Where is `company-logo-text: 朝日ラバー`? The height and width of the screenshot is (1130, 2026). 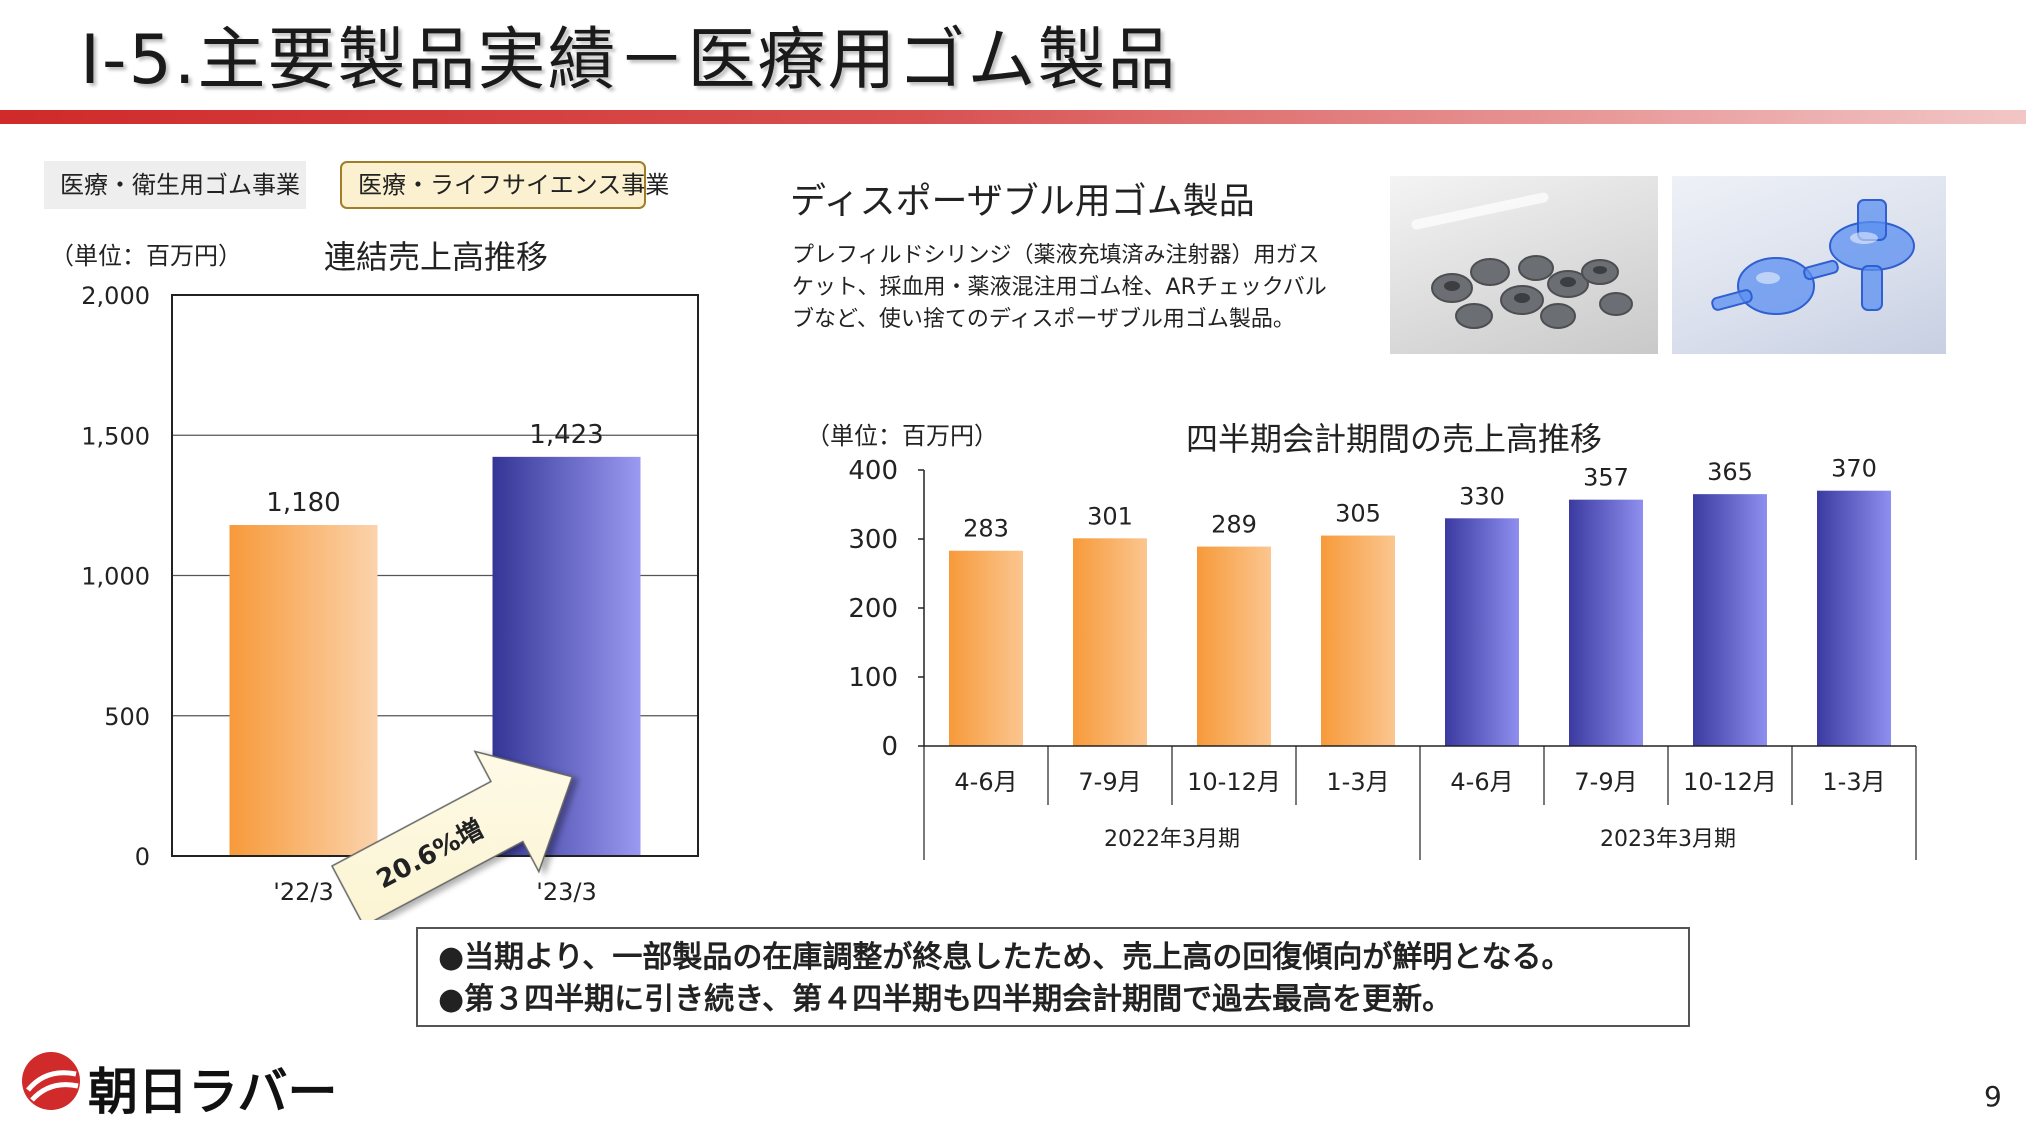 company-logo-text: 朝日ラバー is located at coordinates (213, 1092).